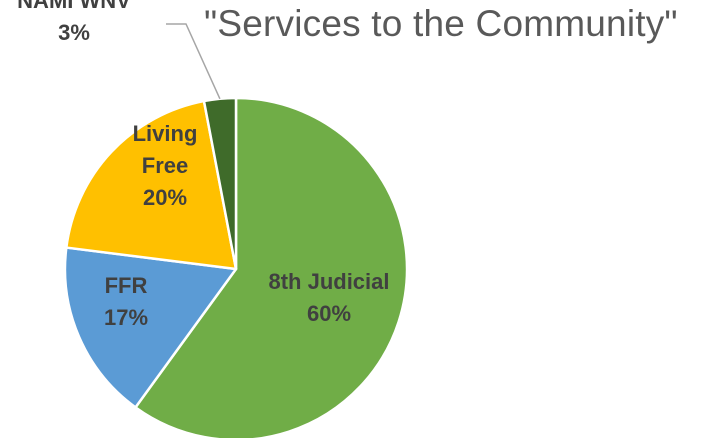  I want to click on leader-line-nami-wnv, so click(193, 61).